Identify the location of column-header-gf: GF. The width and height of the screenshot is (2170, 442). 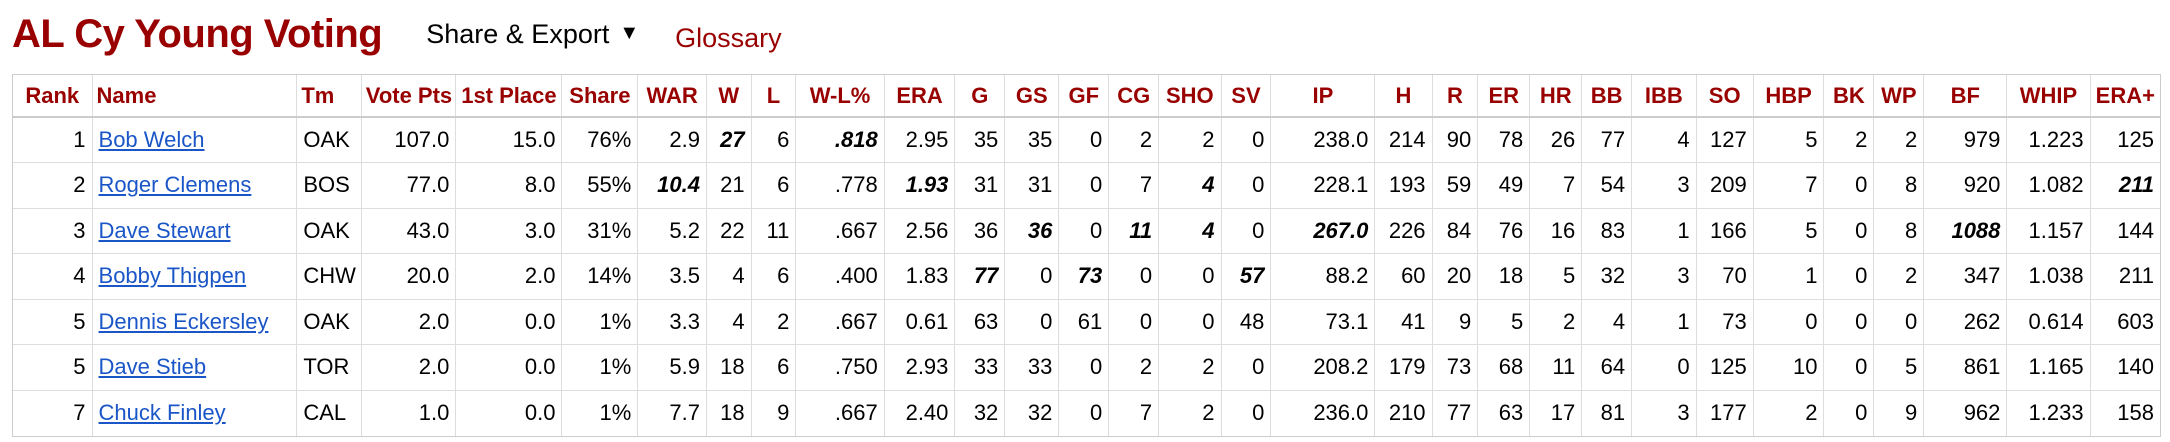
(1083, 96).